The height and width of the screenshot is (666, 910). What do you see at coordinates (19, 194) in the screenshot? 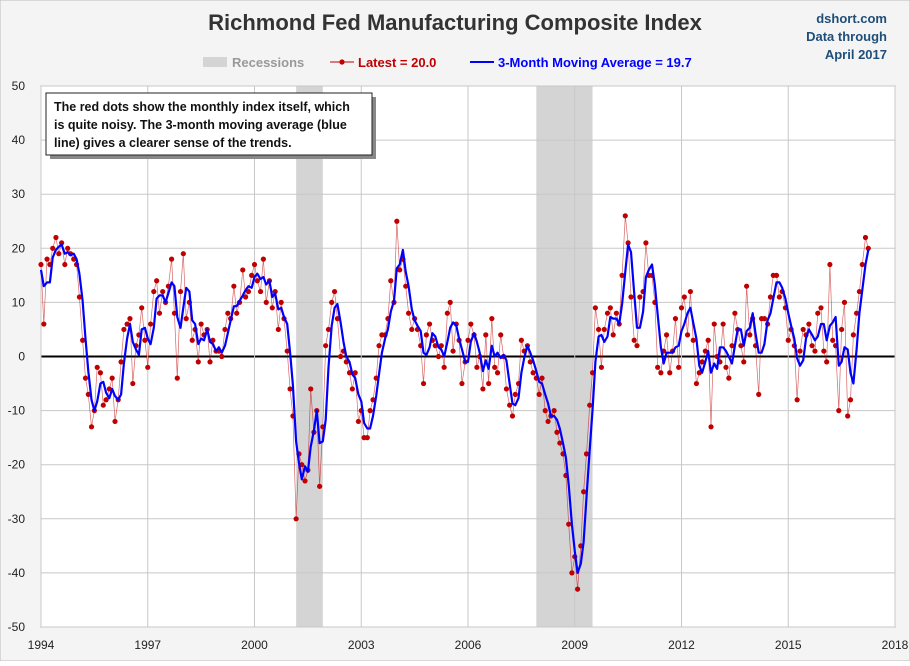
I see `y-tick-label: 30` at bounding box center [19, 194].